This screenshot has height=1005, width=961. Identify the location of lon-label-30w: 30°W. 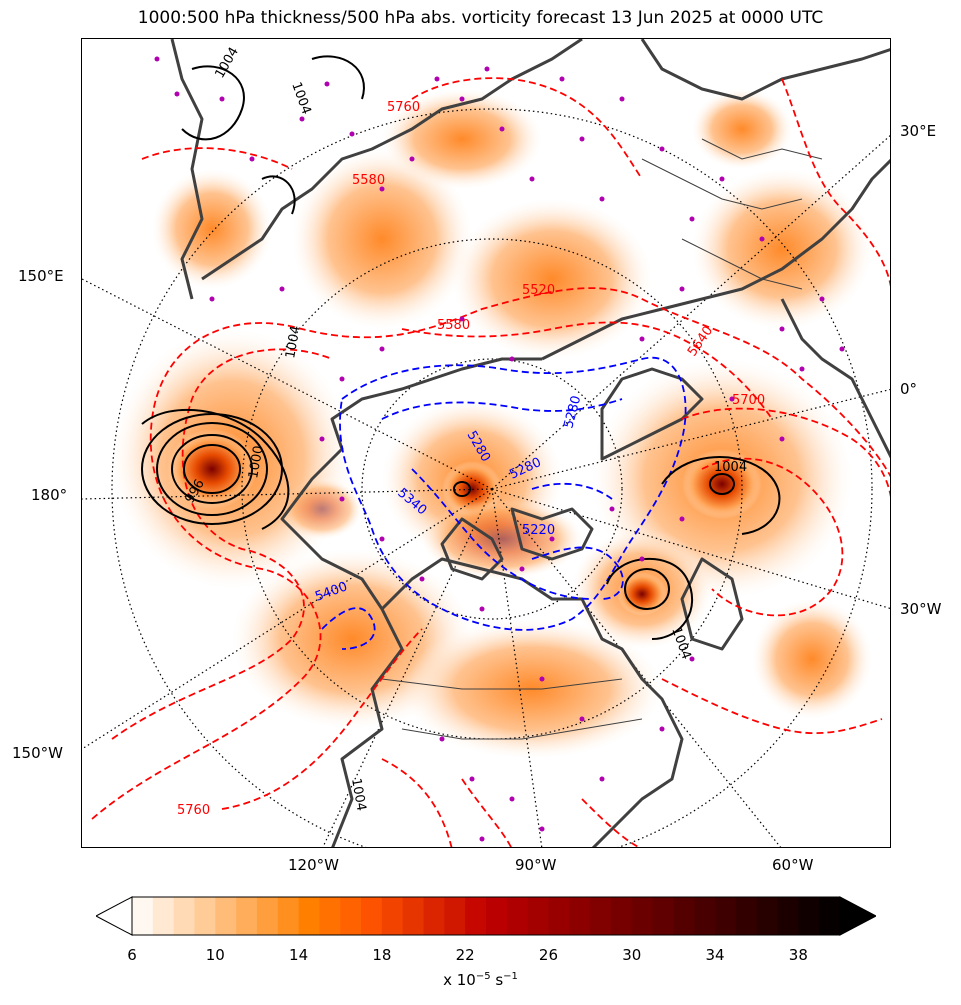
(921, 609).